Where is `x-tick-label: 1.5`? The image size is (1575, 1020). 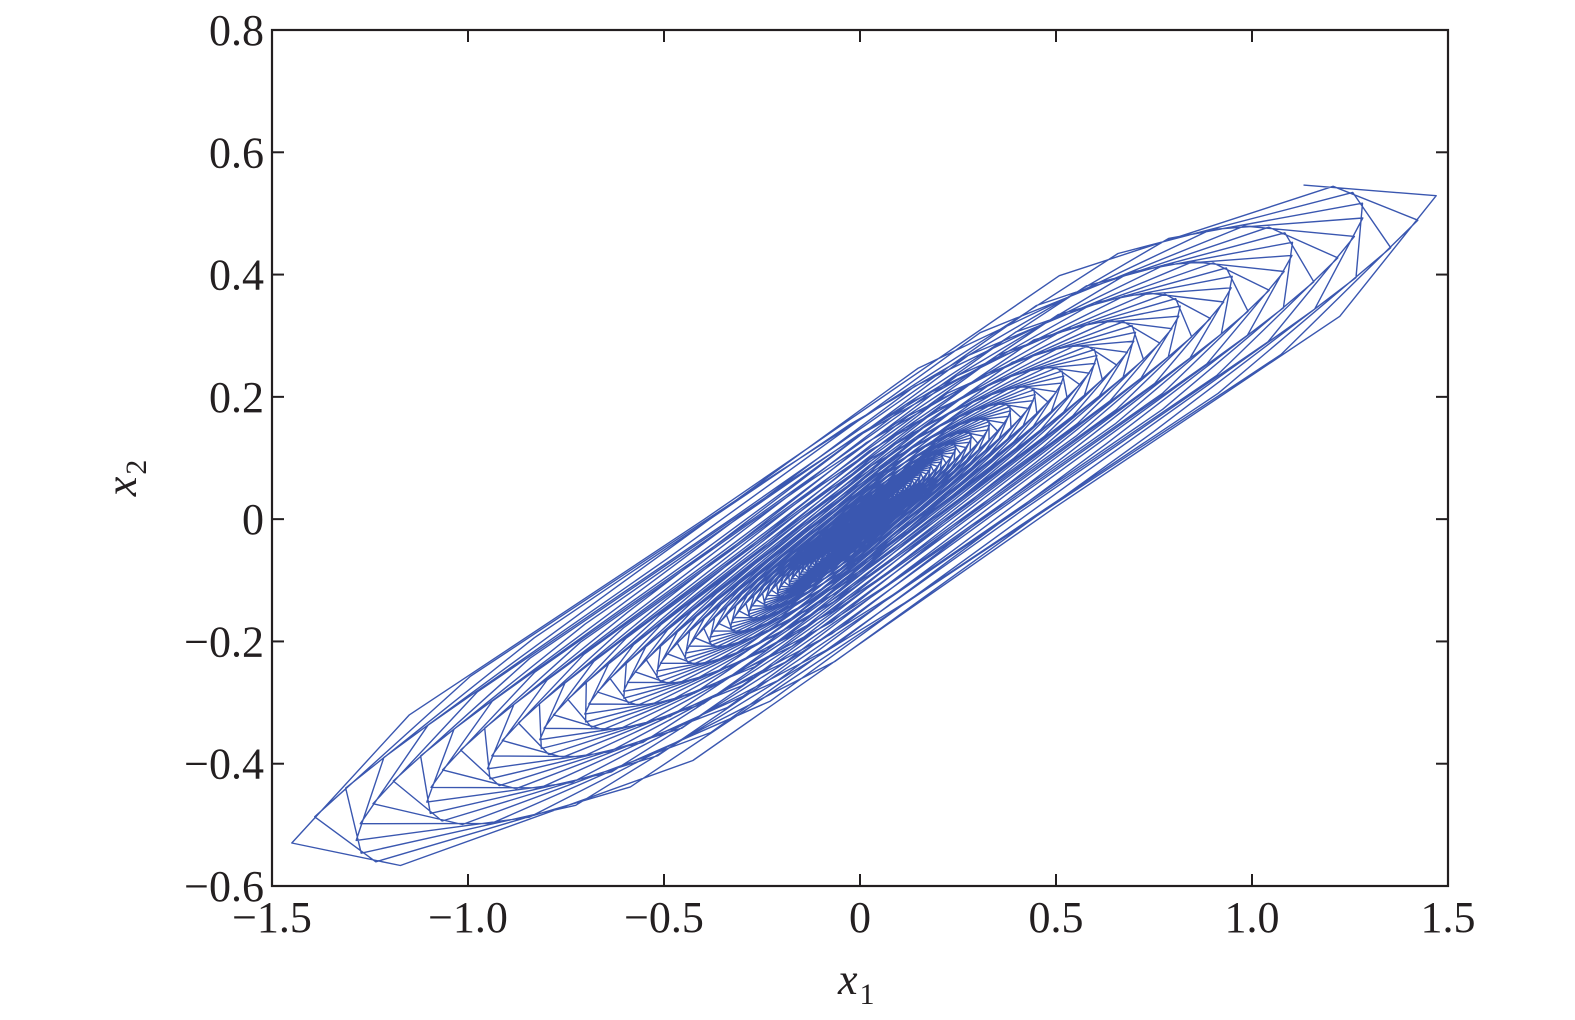 x-tick-label: 1.5 is located at coordinates (1448, 917).